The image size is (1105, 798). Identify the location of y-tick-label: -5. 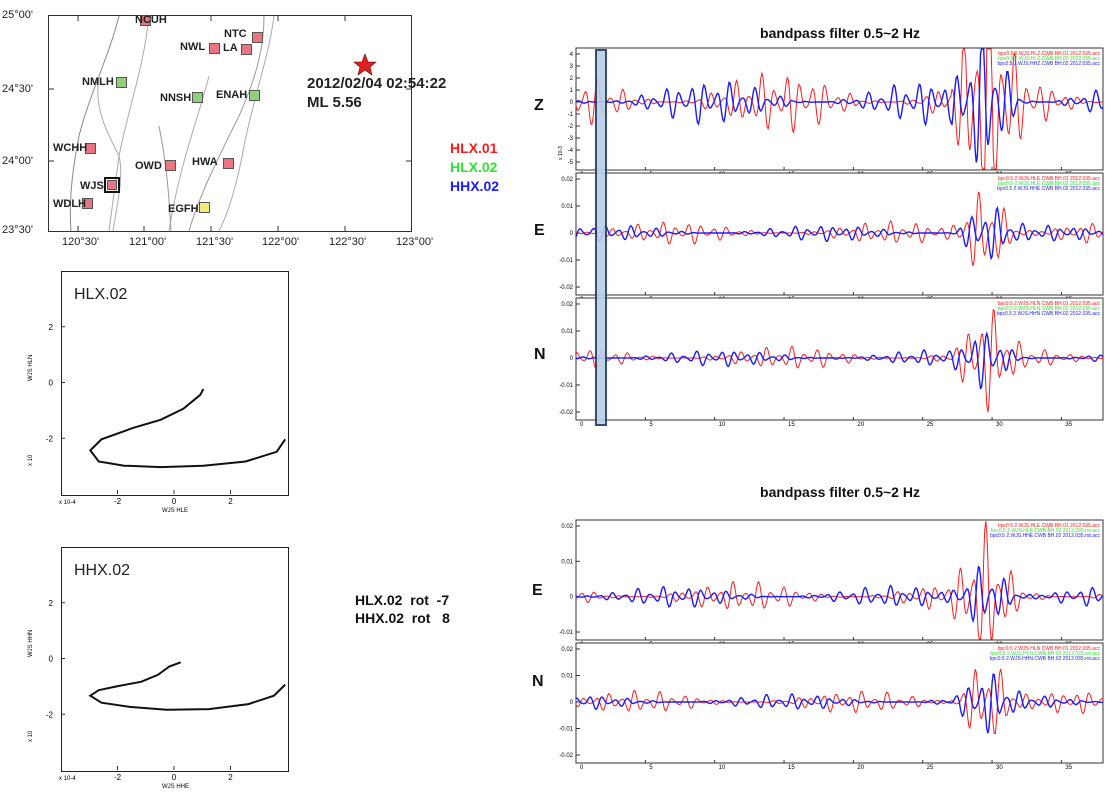
(571, 163).